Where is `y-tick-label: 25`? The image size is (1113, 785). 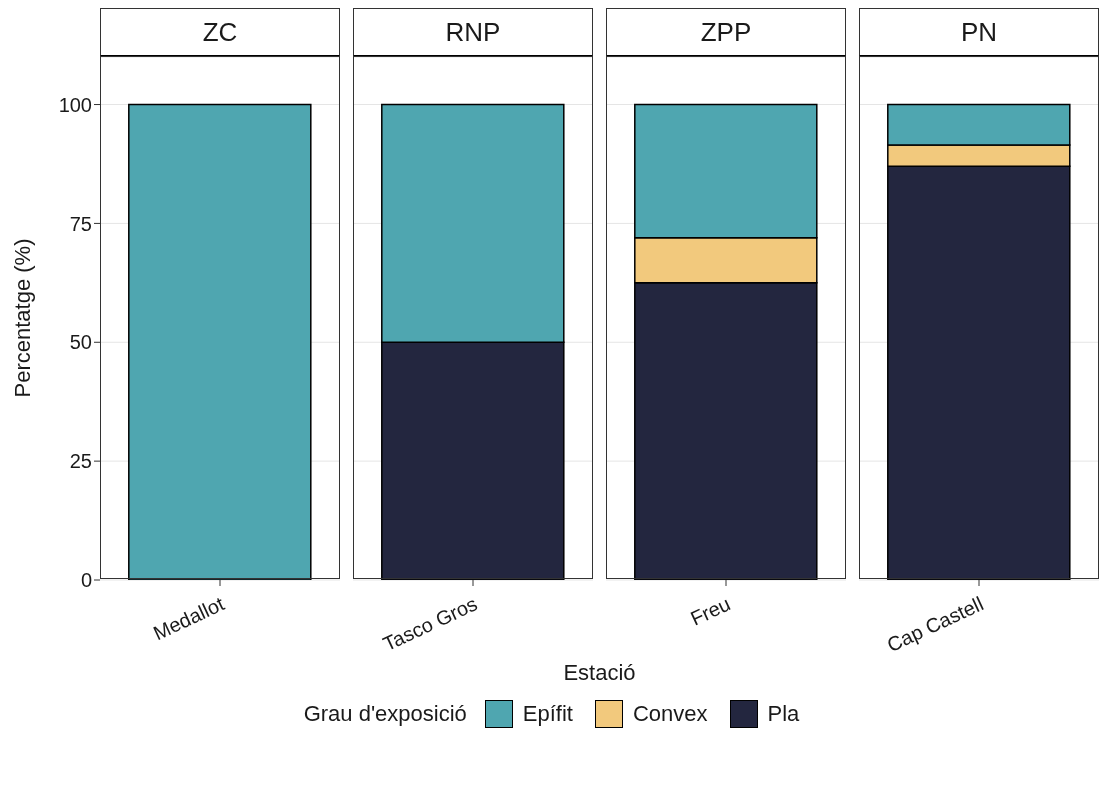 y-tick-label: 25 is located at coordinates (80, 461).